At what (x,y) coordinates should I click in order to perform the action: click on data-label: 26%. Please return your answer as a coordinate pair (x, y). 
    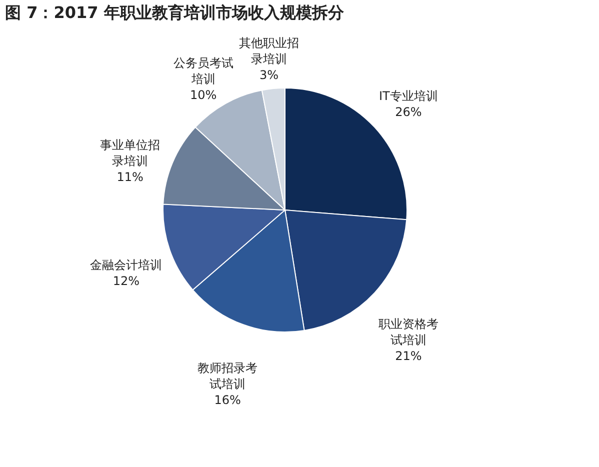
    Looking at the image, I should click on (408, 112).